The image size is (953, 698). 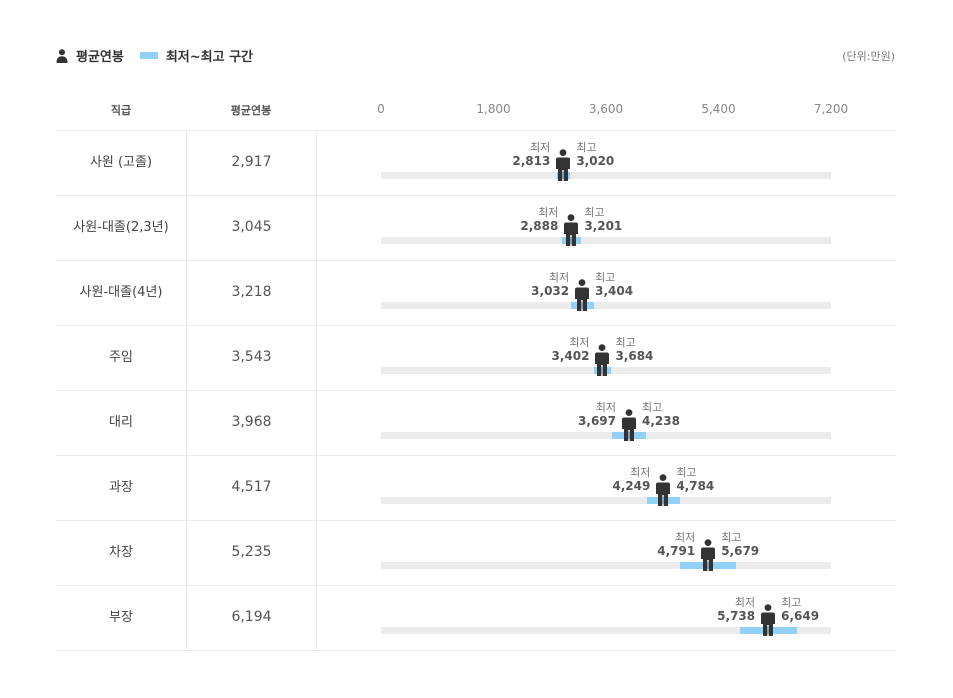 What do you see at coordinates (476, 488) in the screenshot?
I see `table-row: 과장 4,517 최저 4,249 최고 4,784` at bounding box center [476, 488].